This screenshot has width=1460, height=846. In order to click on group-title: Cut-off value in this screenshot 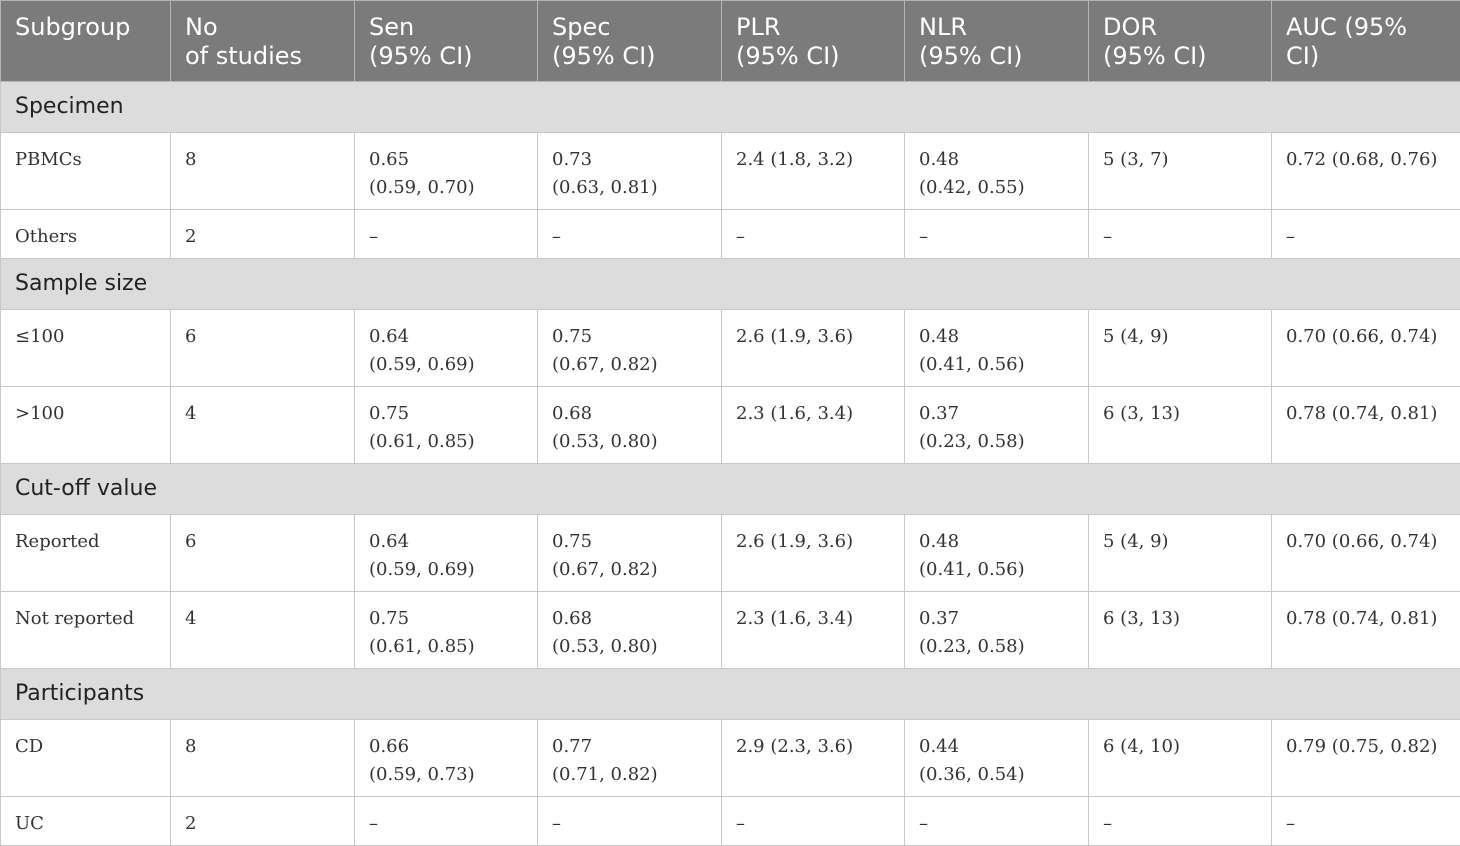, I will do `click(730, 489)`.